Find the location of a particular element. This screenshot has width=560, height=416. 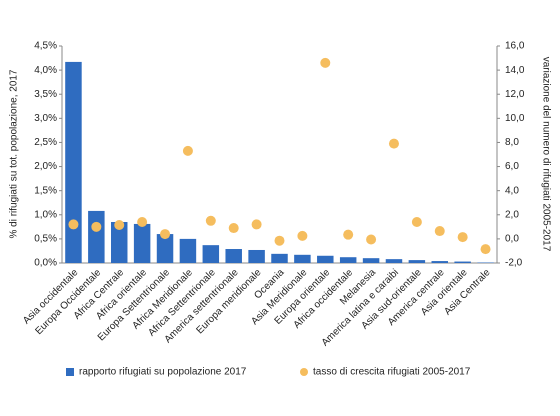

y2-tick-label: 6,0 is located at coordinates (512, 166).